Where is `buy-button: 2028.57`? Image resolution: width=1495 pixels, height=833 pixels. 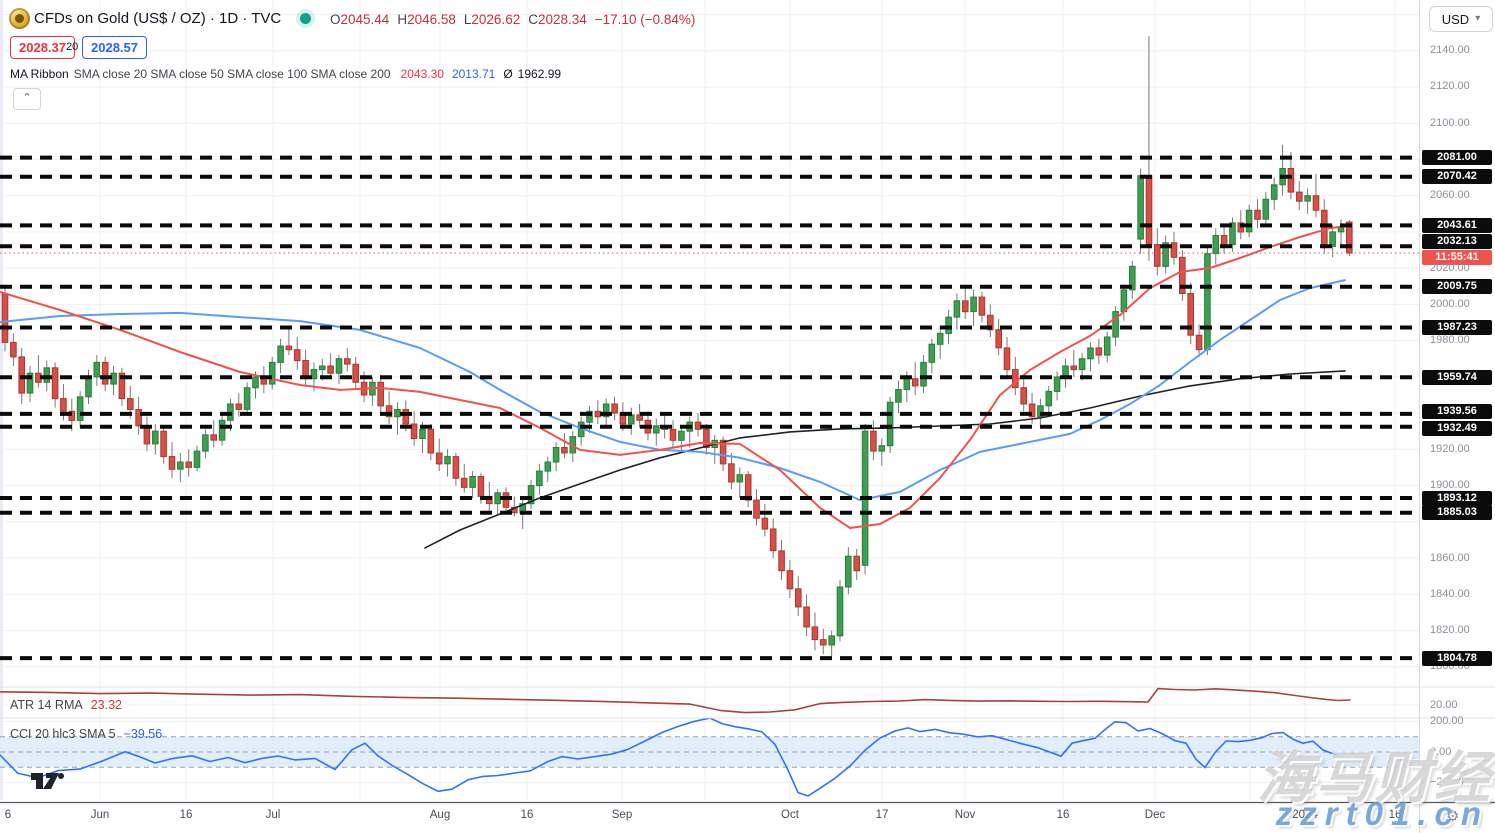 buy-button: 2028.57 is located at coordinates (114, 47).